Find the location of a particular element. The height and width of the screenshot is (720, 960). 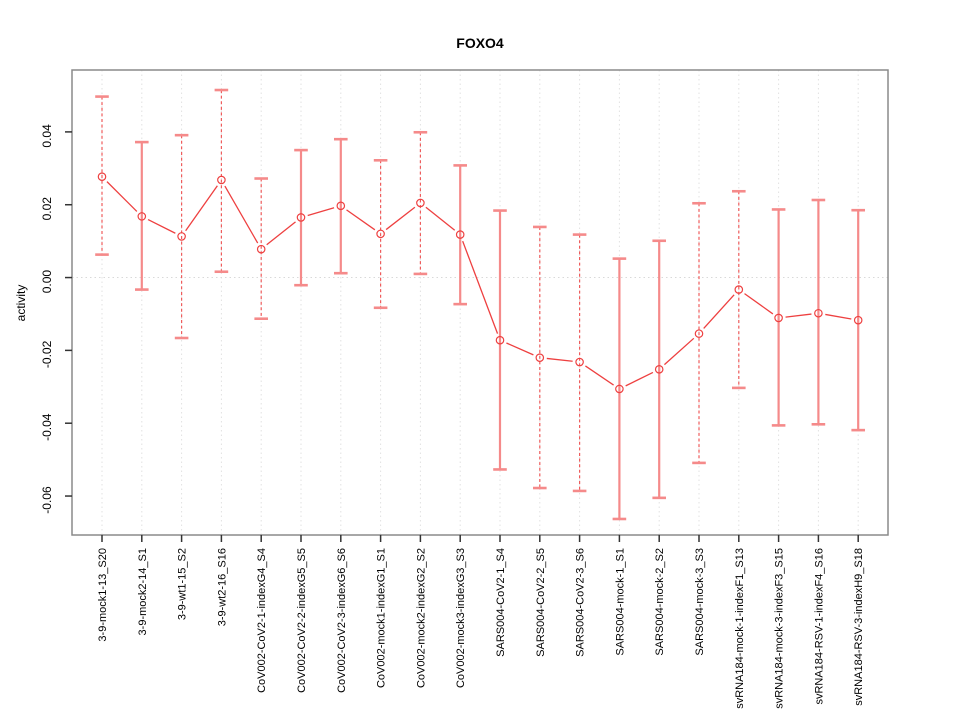

x-category-label: CoV002-CoV2-2-indexG5_S5 is located at coordinates (302, 620).